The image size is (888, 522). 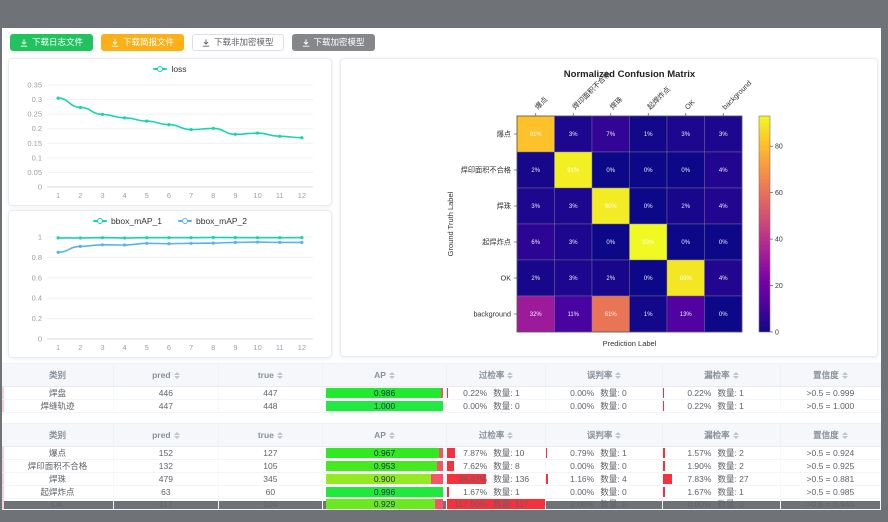 I want to click on legend-item: bbox_mAP_1, so click(x=127, y=221).